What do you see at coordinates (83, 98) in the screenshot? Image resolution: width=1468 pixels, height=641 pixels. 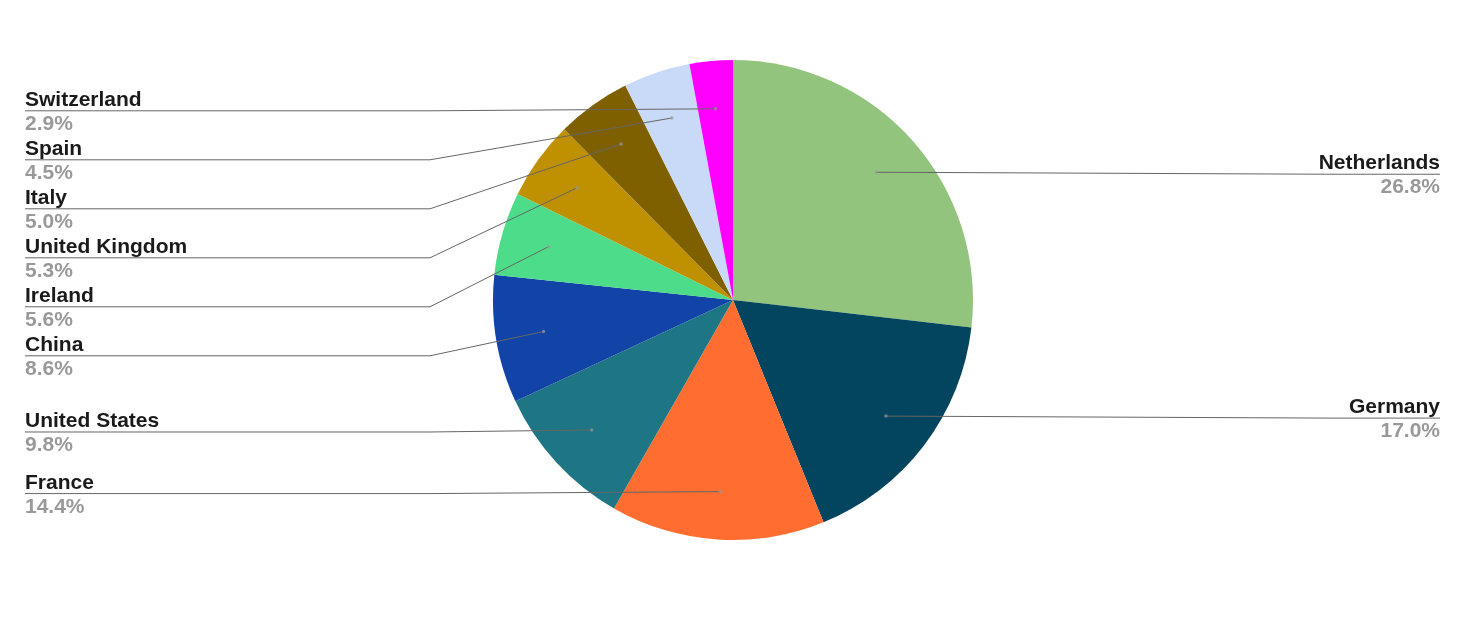 I see `slice-label: Switzerland` at bounding box center [83, 98].